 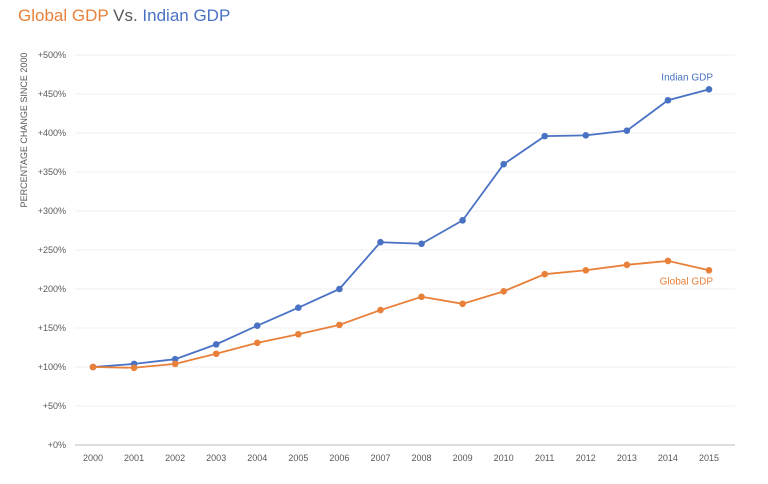 I want to click on y-tick-label: +500%, so click(x=52, y=55).